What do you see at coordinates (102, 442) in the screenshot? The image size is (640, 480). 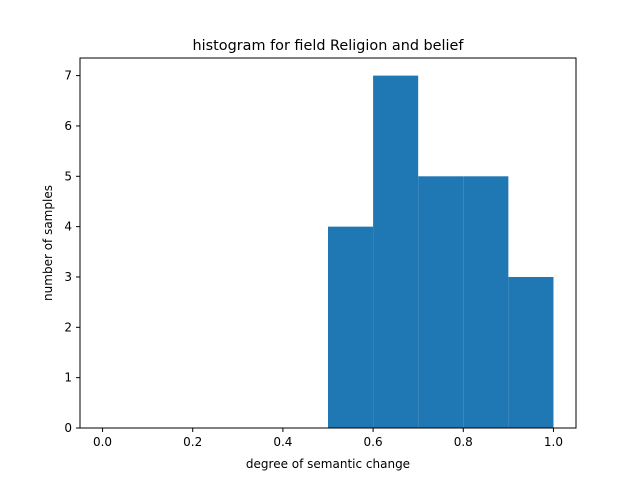 I see `x-tick-label: 0.0` at bounding box center [102, 442].